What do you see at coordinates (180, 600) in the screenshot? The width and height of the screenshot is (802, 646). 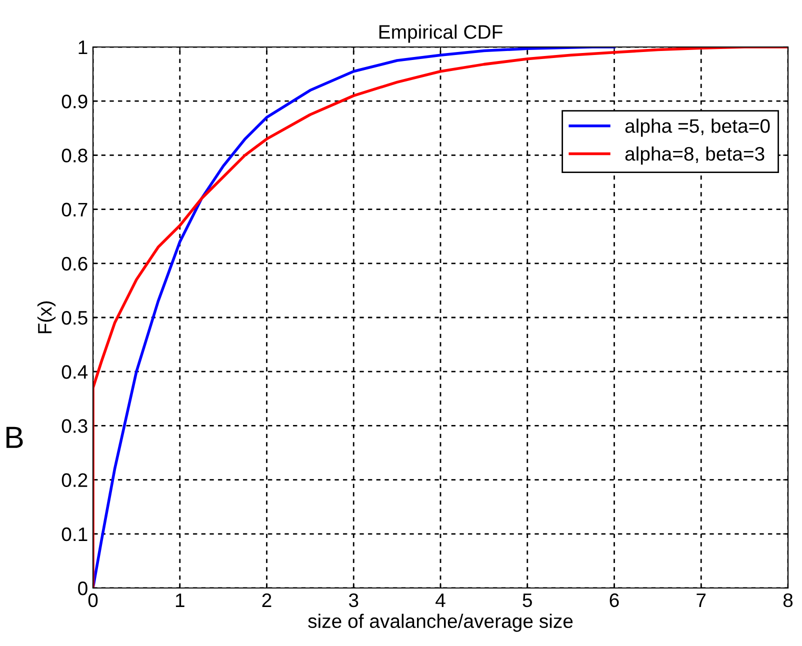 I see `x-tick-label: 1` at bounding box center [180, 600].